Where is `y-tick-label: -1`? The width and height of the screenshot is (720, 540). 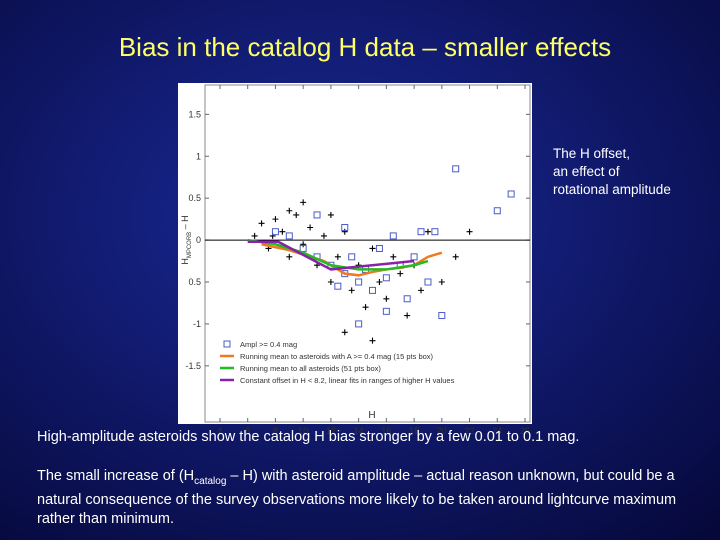 y-tick-label: -1 is located at coordinates (197, 324).